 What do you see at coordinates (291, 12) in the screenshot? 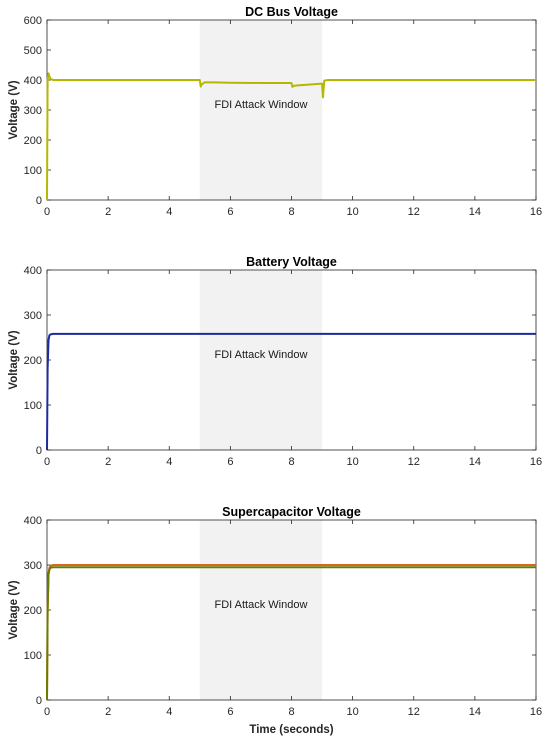
I see `chart-title: DC Bus Voltage` at bounding box center [291, 12].